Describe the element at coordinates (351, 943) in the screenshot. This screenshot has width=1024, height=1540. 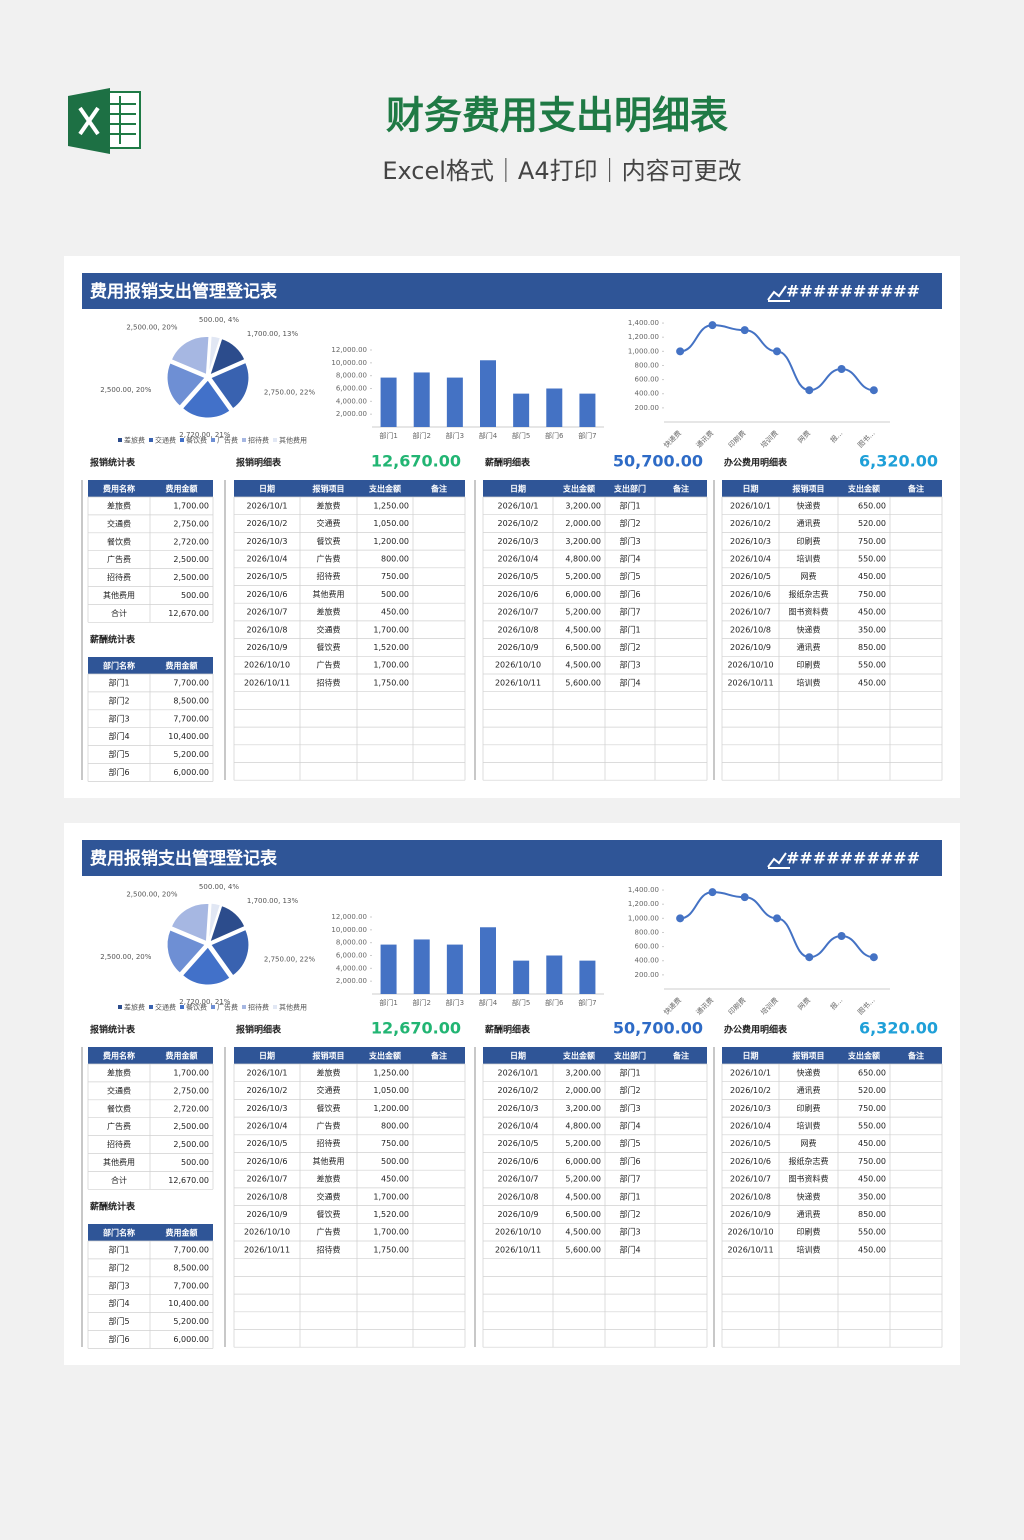
I see `y-tick-label: 8,000.00` at that location.